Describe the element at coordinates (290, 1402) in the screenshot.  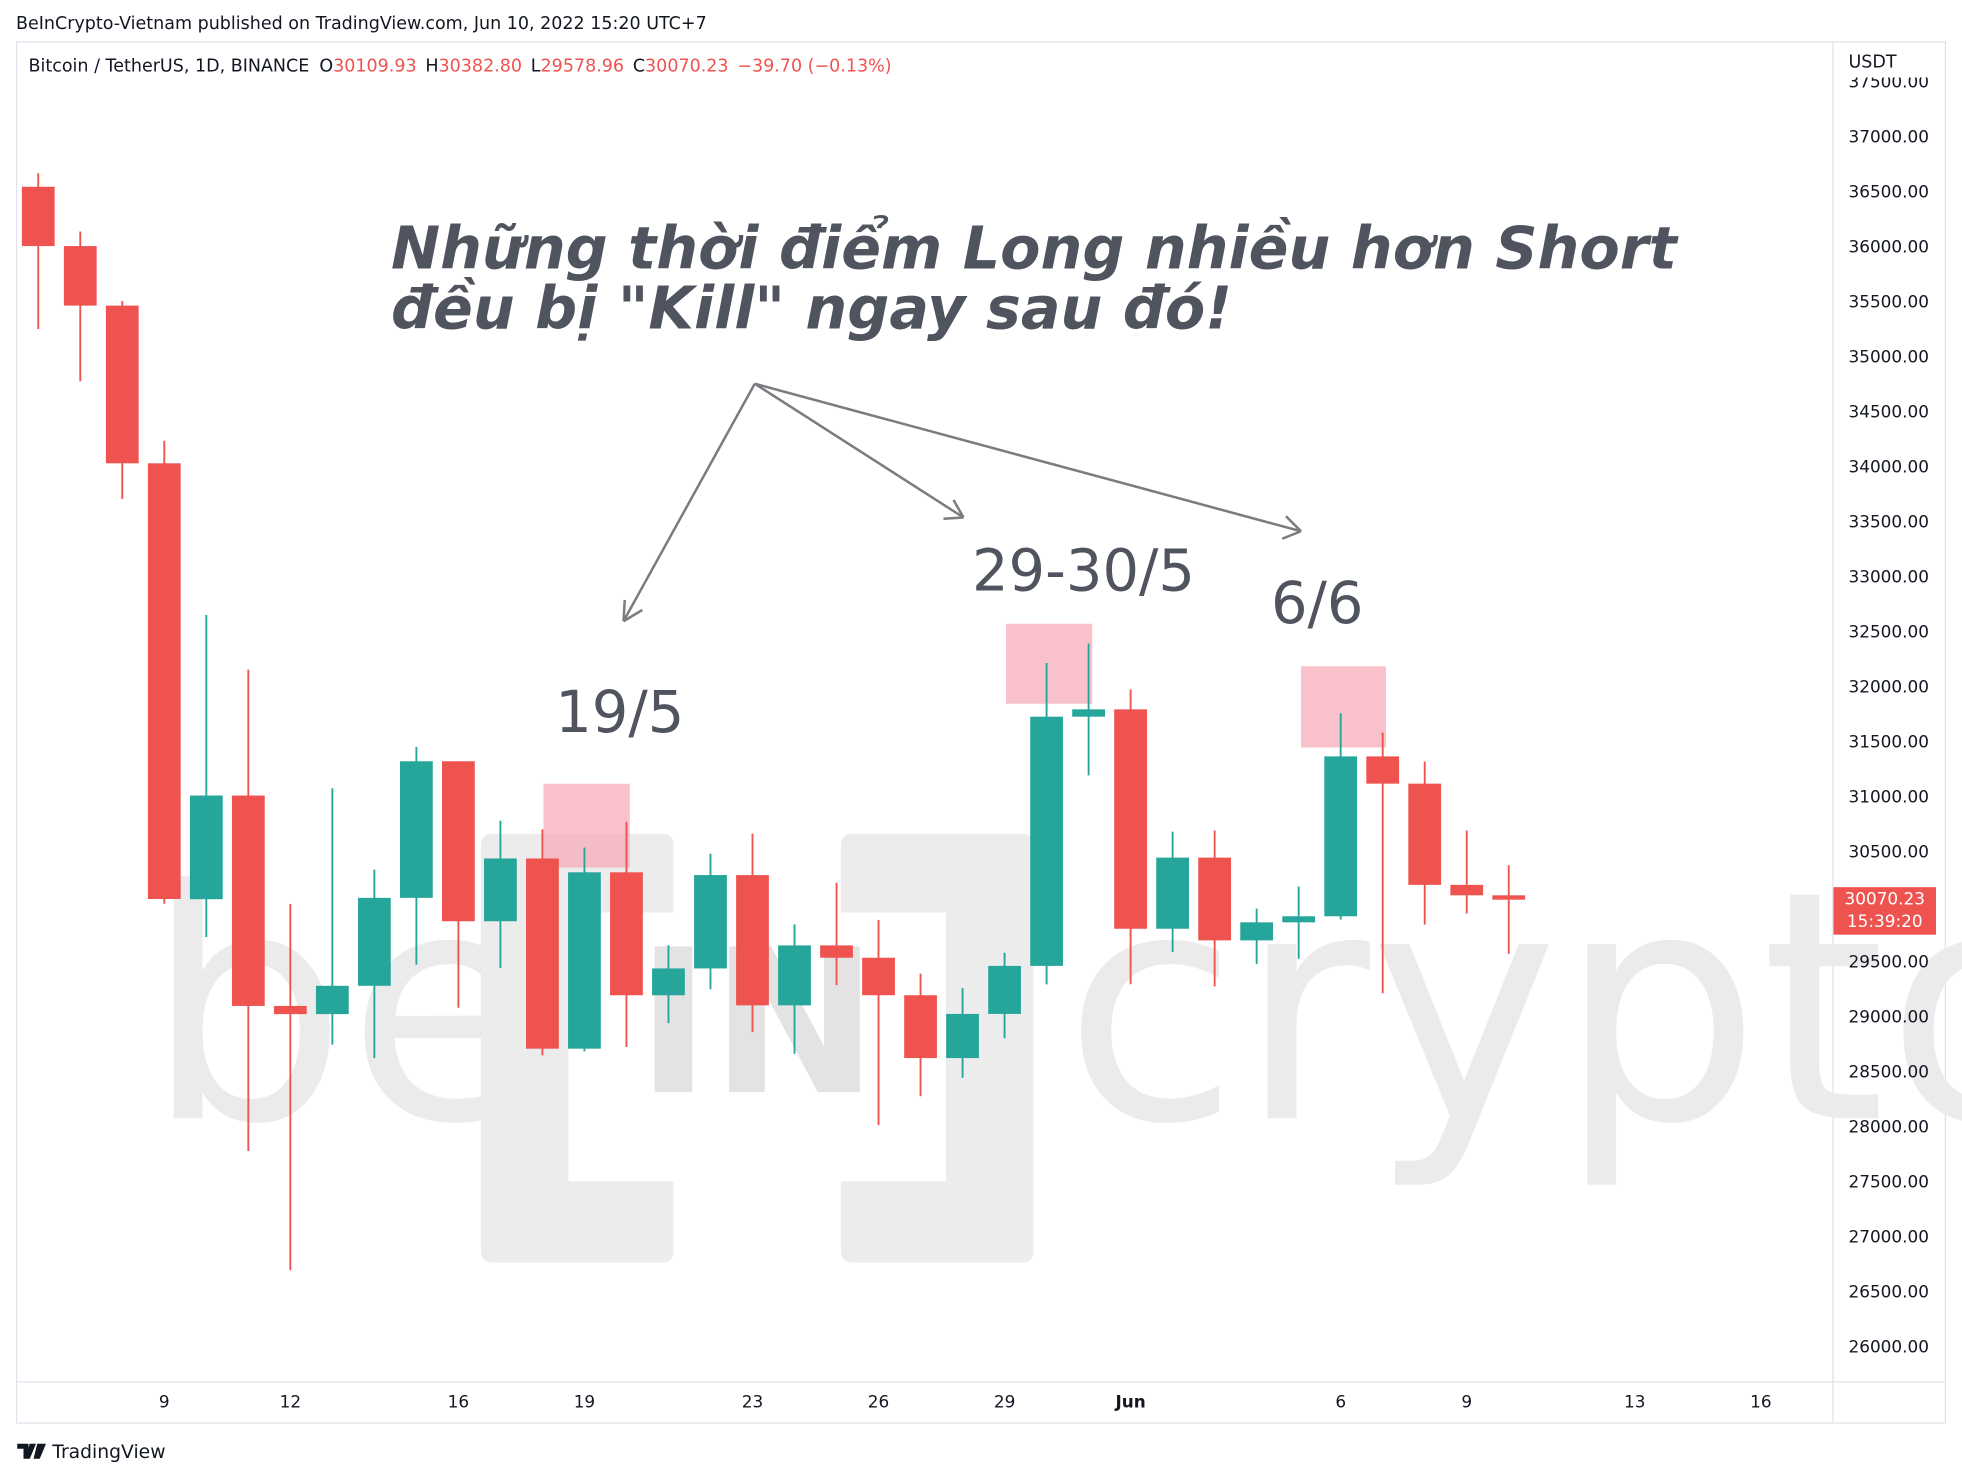
I see `x-tick-label: 12` at that location.